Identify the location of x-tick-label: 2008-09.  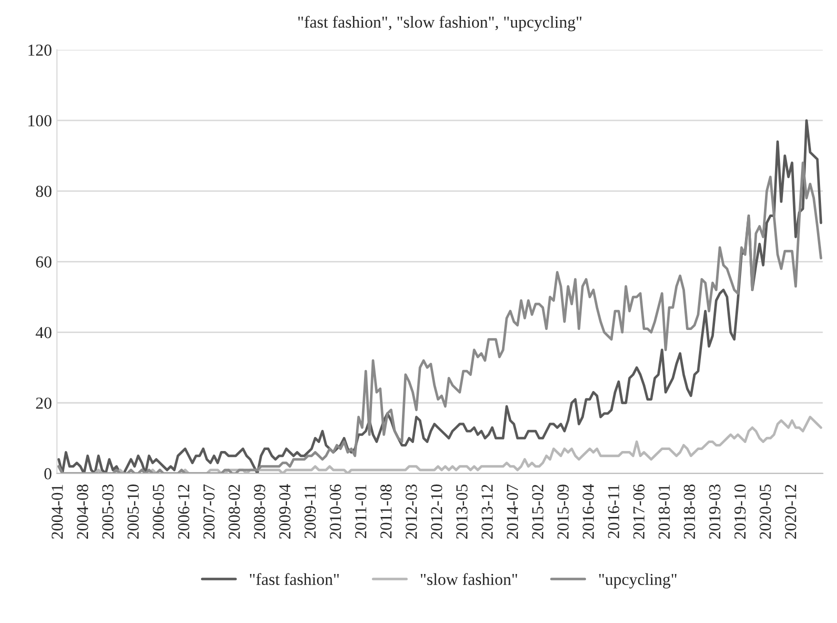
(260, 511).